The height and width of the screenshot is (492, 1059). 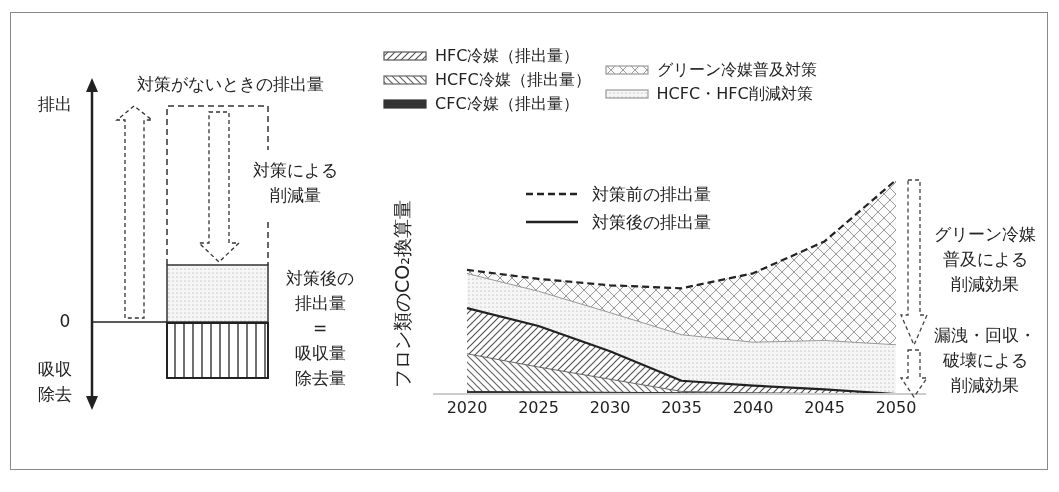 I want to click on y-axis-title: フロン類のCO₂換算量, so click(x=402, y=294).